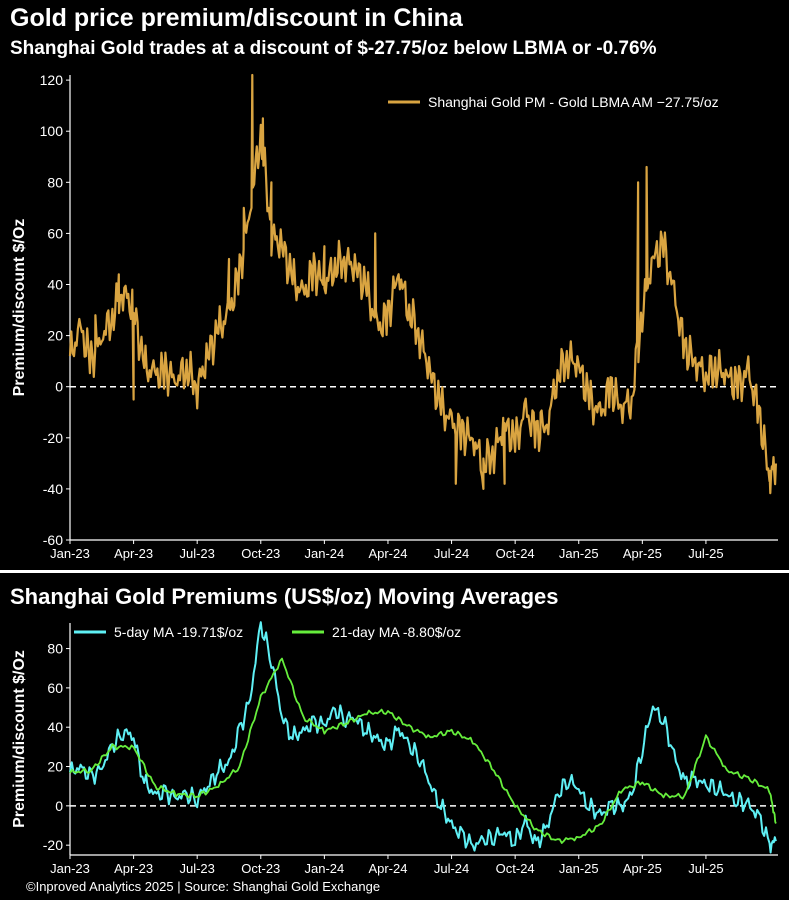 The width and height of the screenshot is (789, 900). Describe the element at coordinates (53, 540) in the screenshot. I see `y-tick-label: -60` at that location.